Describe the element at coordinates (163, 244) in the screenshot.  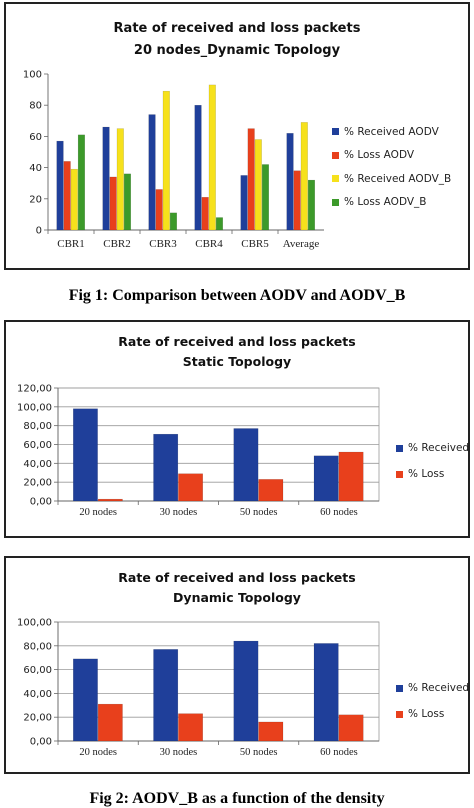
I see `x-category-label: CBR3` at that location.